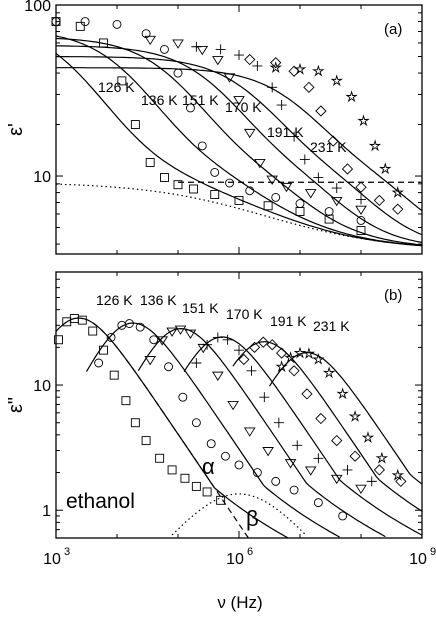 The image size is (436, 618). I want to click on shared-axes-labels: ν (Hz), so click(239, 602).